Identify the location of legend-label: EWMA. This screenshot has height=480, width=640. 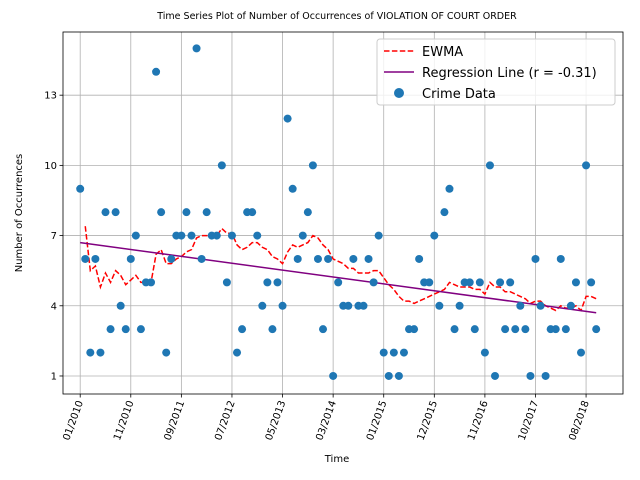
(442, 52).